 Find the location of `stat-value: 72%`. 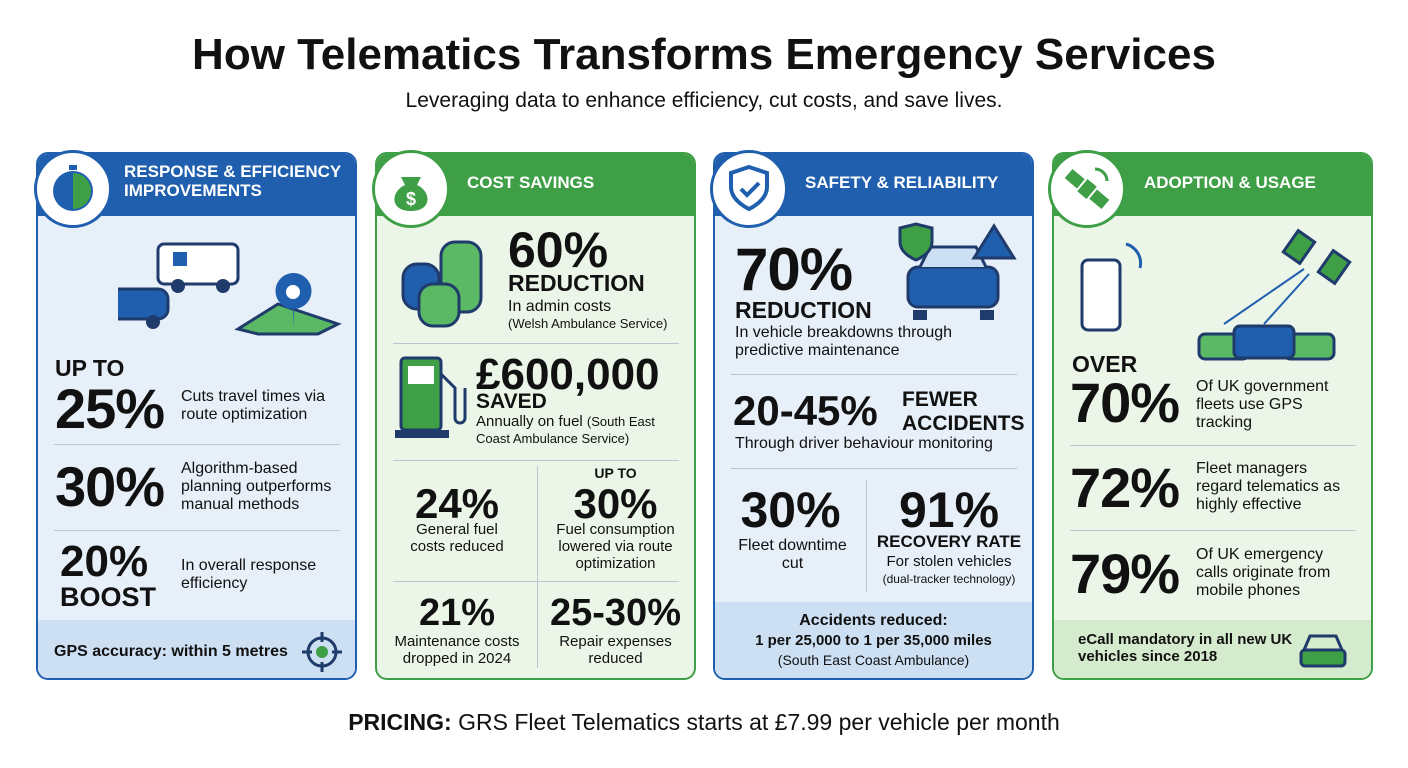

stat-value: 72% is located at coordinates (1125, 487).